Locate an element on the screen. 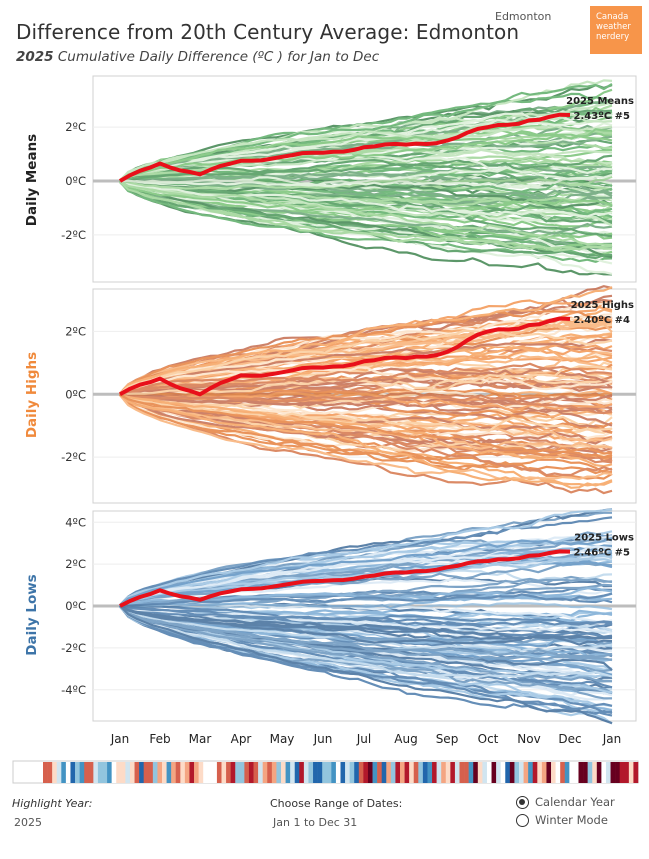 This screenshot has height=859, width=649. highlight-label: 2025 Means is located at coordinates (600, 101).